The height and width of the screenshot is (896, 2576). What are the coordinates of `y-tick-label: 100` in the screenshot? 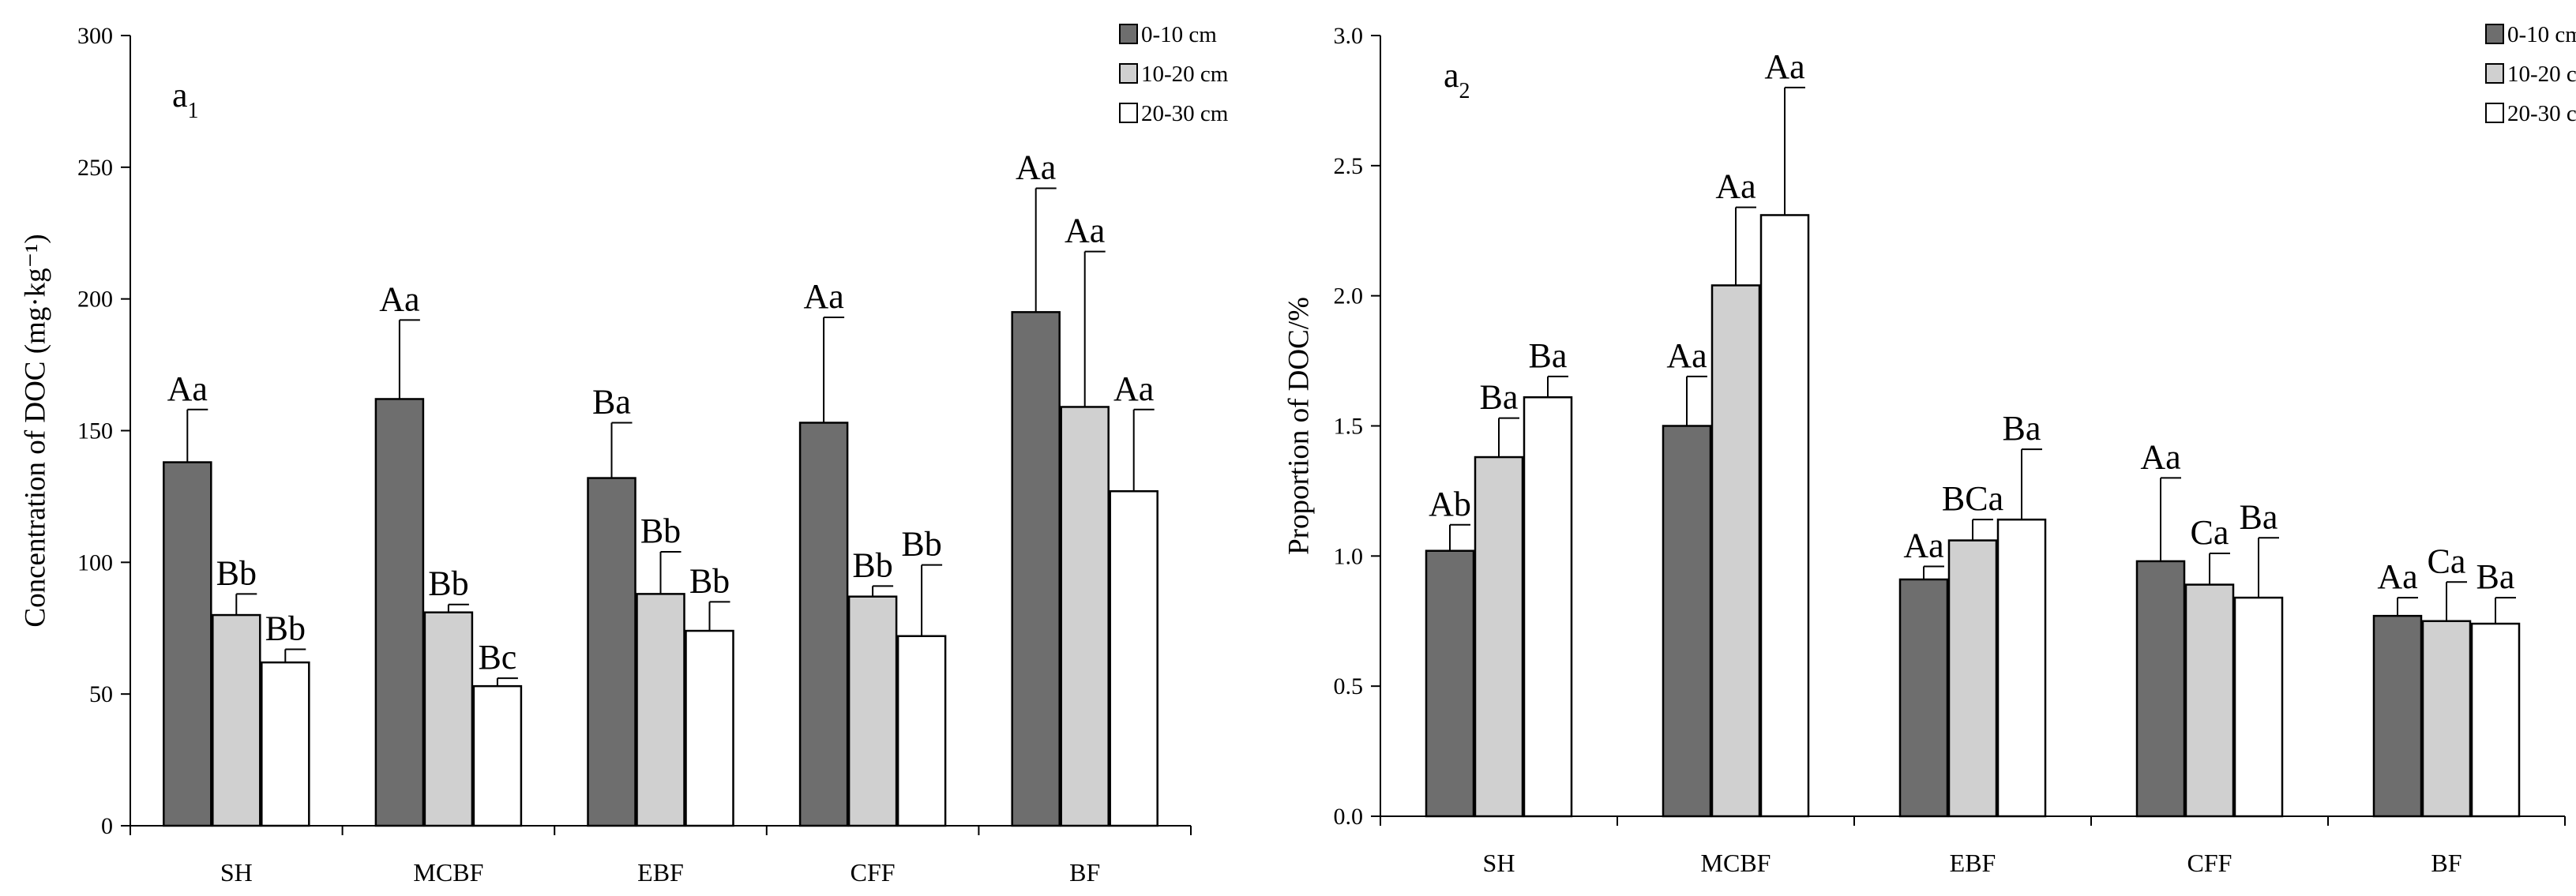 It's located at (95, 562).